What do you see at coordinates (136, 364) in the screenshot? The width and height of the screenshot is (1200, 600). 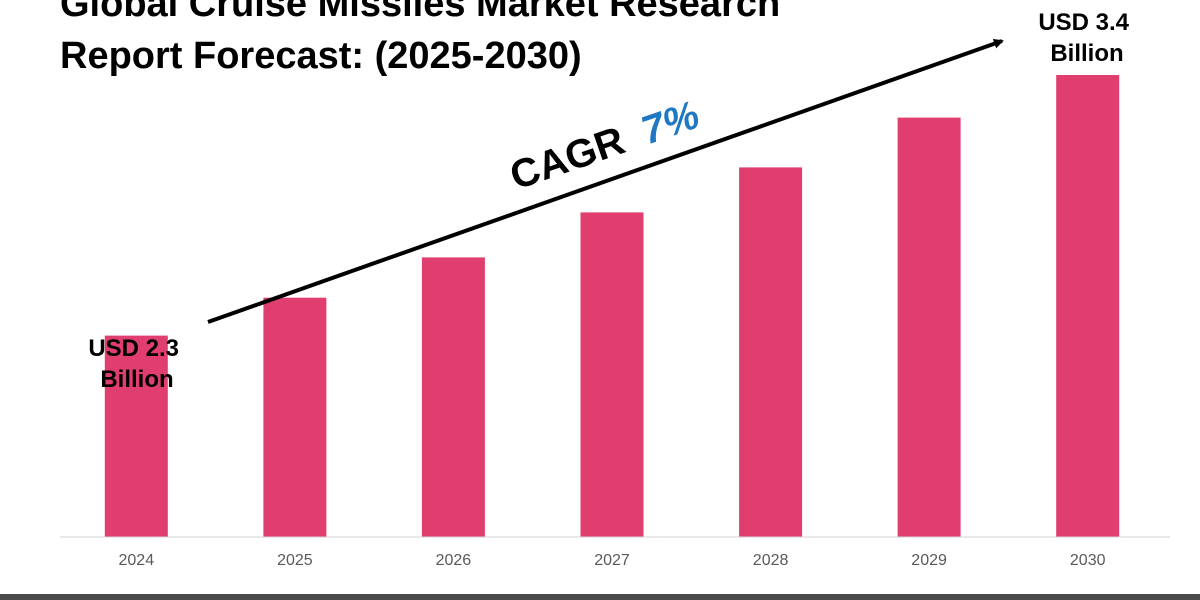 I see `start-value-annotation: USD 2.3 Billion` at bounding box center [136, 364].